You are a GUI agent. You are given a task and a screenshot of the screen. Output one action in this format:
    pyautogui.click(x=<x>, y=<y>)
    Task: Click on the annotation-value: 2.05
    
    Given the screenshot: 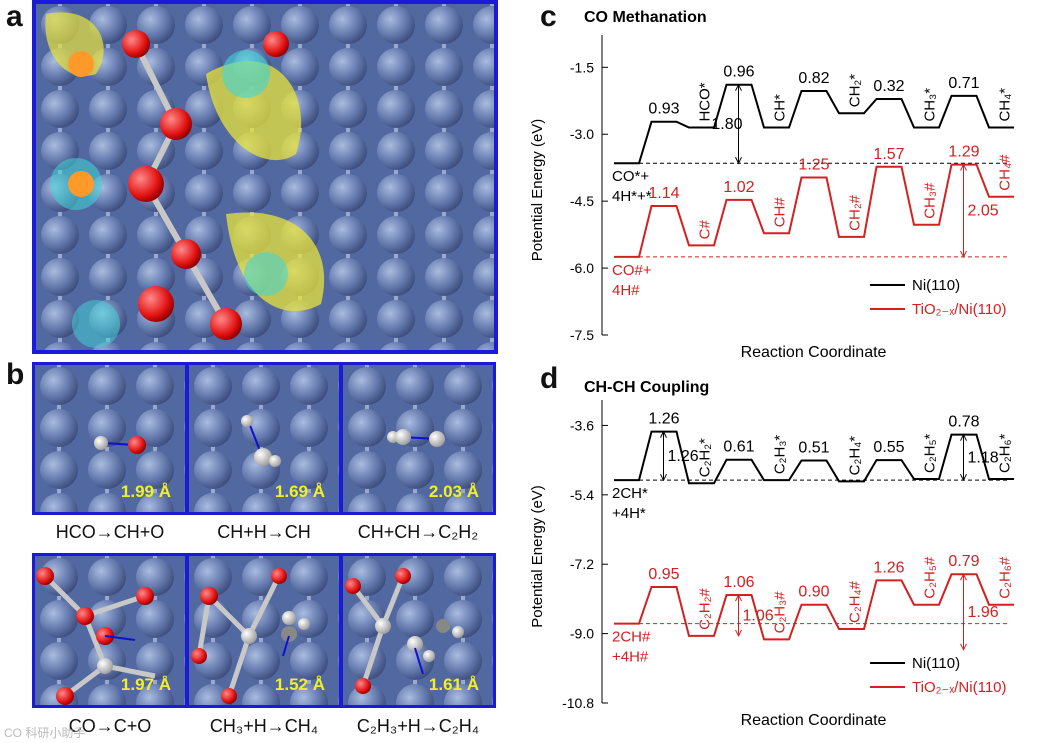 What is the action you would take?
    pyautogui.click(x=983, y=211)
    